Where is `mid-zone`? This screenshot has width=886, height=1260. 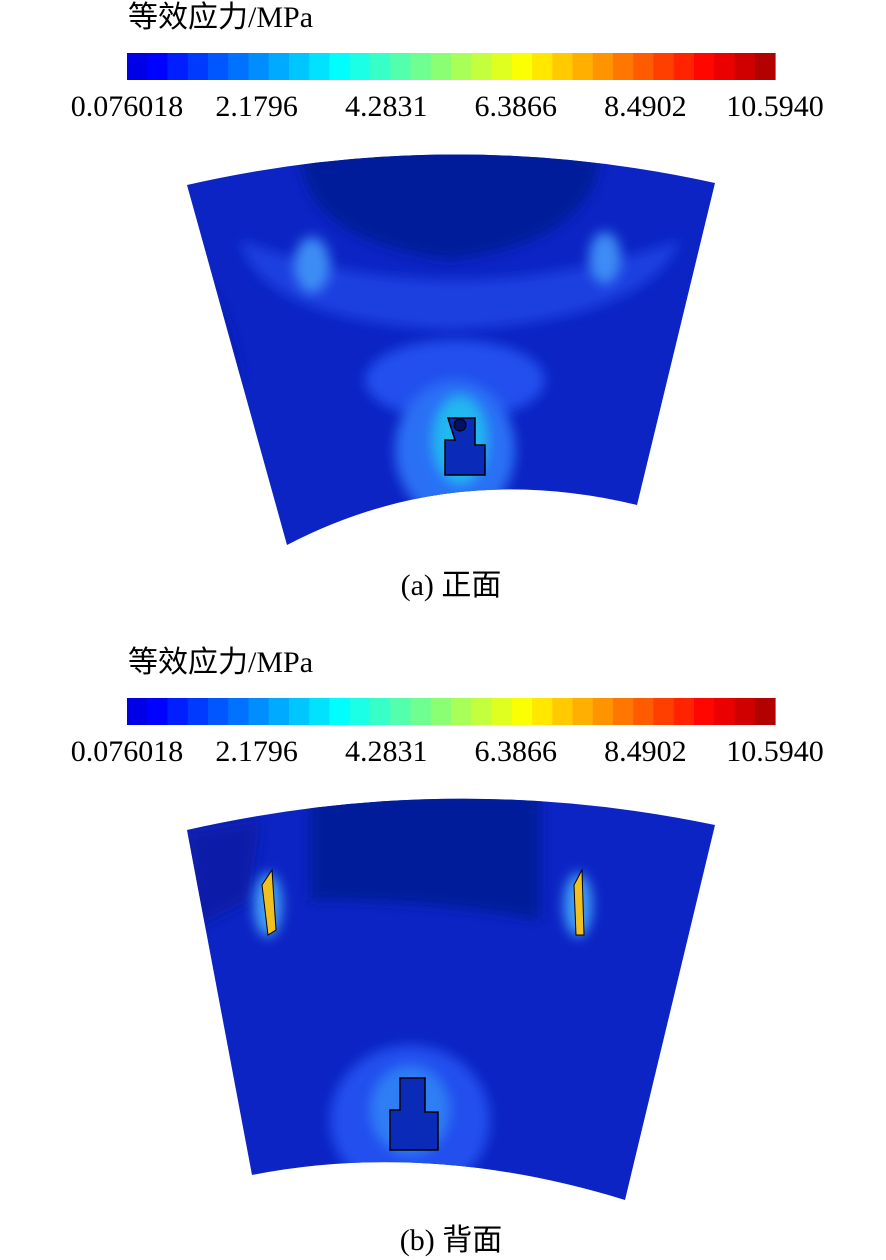 mid-zone is located at coordinates (460, 285).